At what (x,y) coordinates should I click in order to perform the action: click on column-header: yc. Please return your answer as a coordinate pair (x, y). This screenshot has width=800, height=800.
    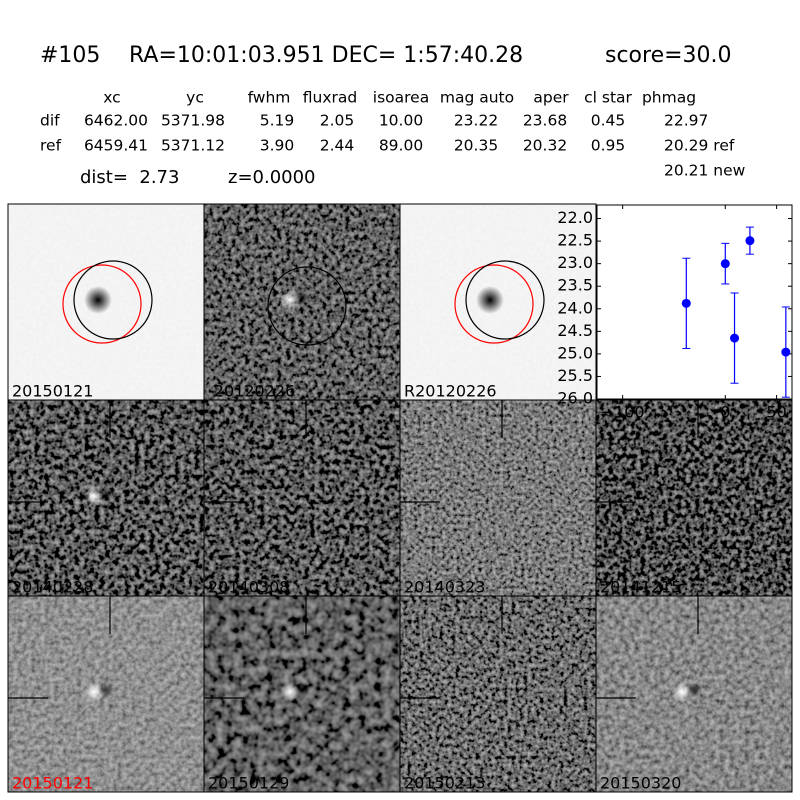
    Looking at the image, I should click on (195, 98).